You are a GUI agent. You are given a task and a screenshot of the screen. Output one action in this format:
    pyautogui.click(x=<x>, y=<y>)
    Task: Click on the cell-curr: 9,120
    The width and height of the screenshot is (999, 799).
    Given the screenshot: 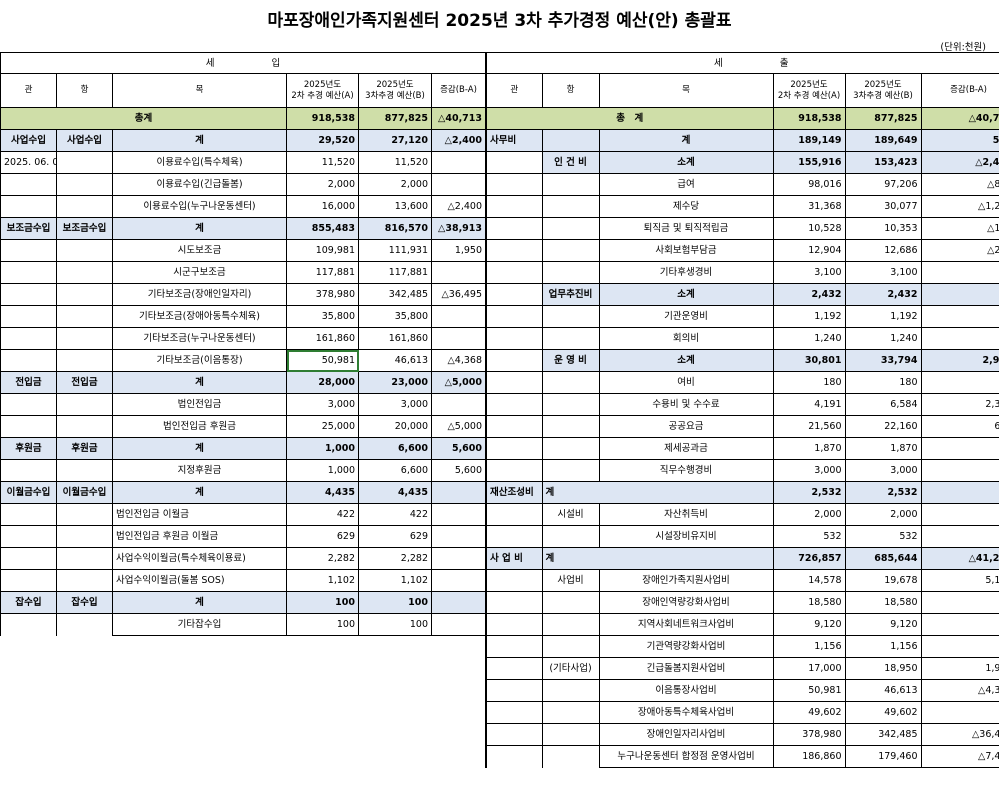 What is the action you would take?
    pyautogui.click(x=883, y=624)
    